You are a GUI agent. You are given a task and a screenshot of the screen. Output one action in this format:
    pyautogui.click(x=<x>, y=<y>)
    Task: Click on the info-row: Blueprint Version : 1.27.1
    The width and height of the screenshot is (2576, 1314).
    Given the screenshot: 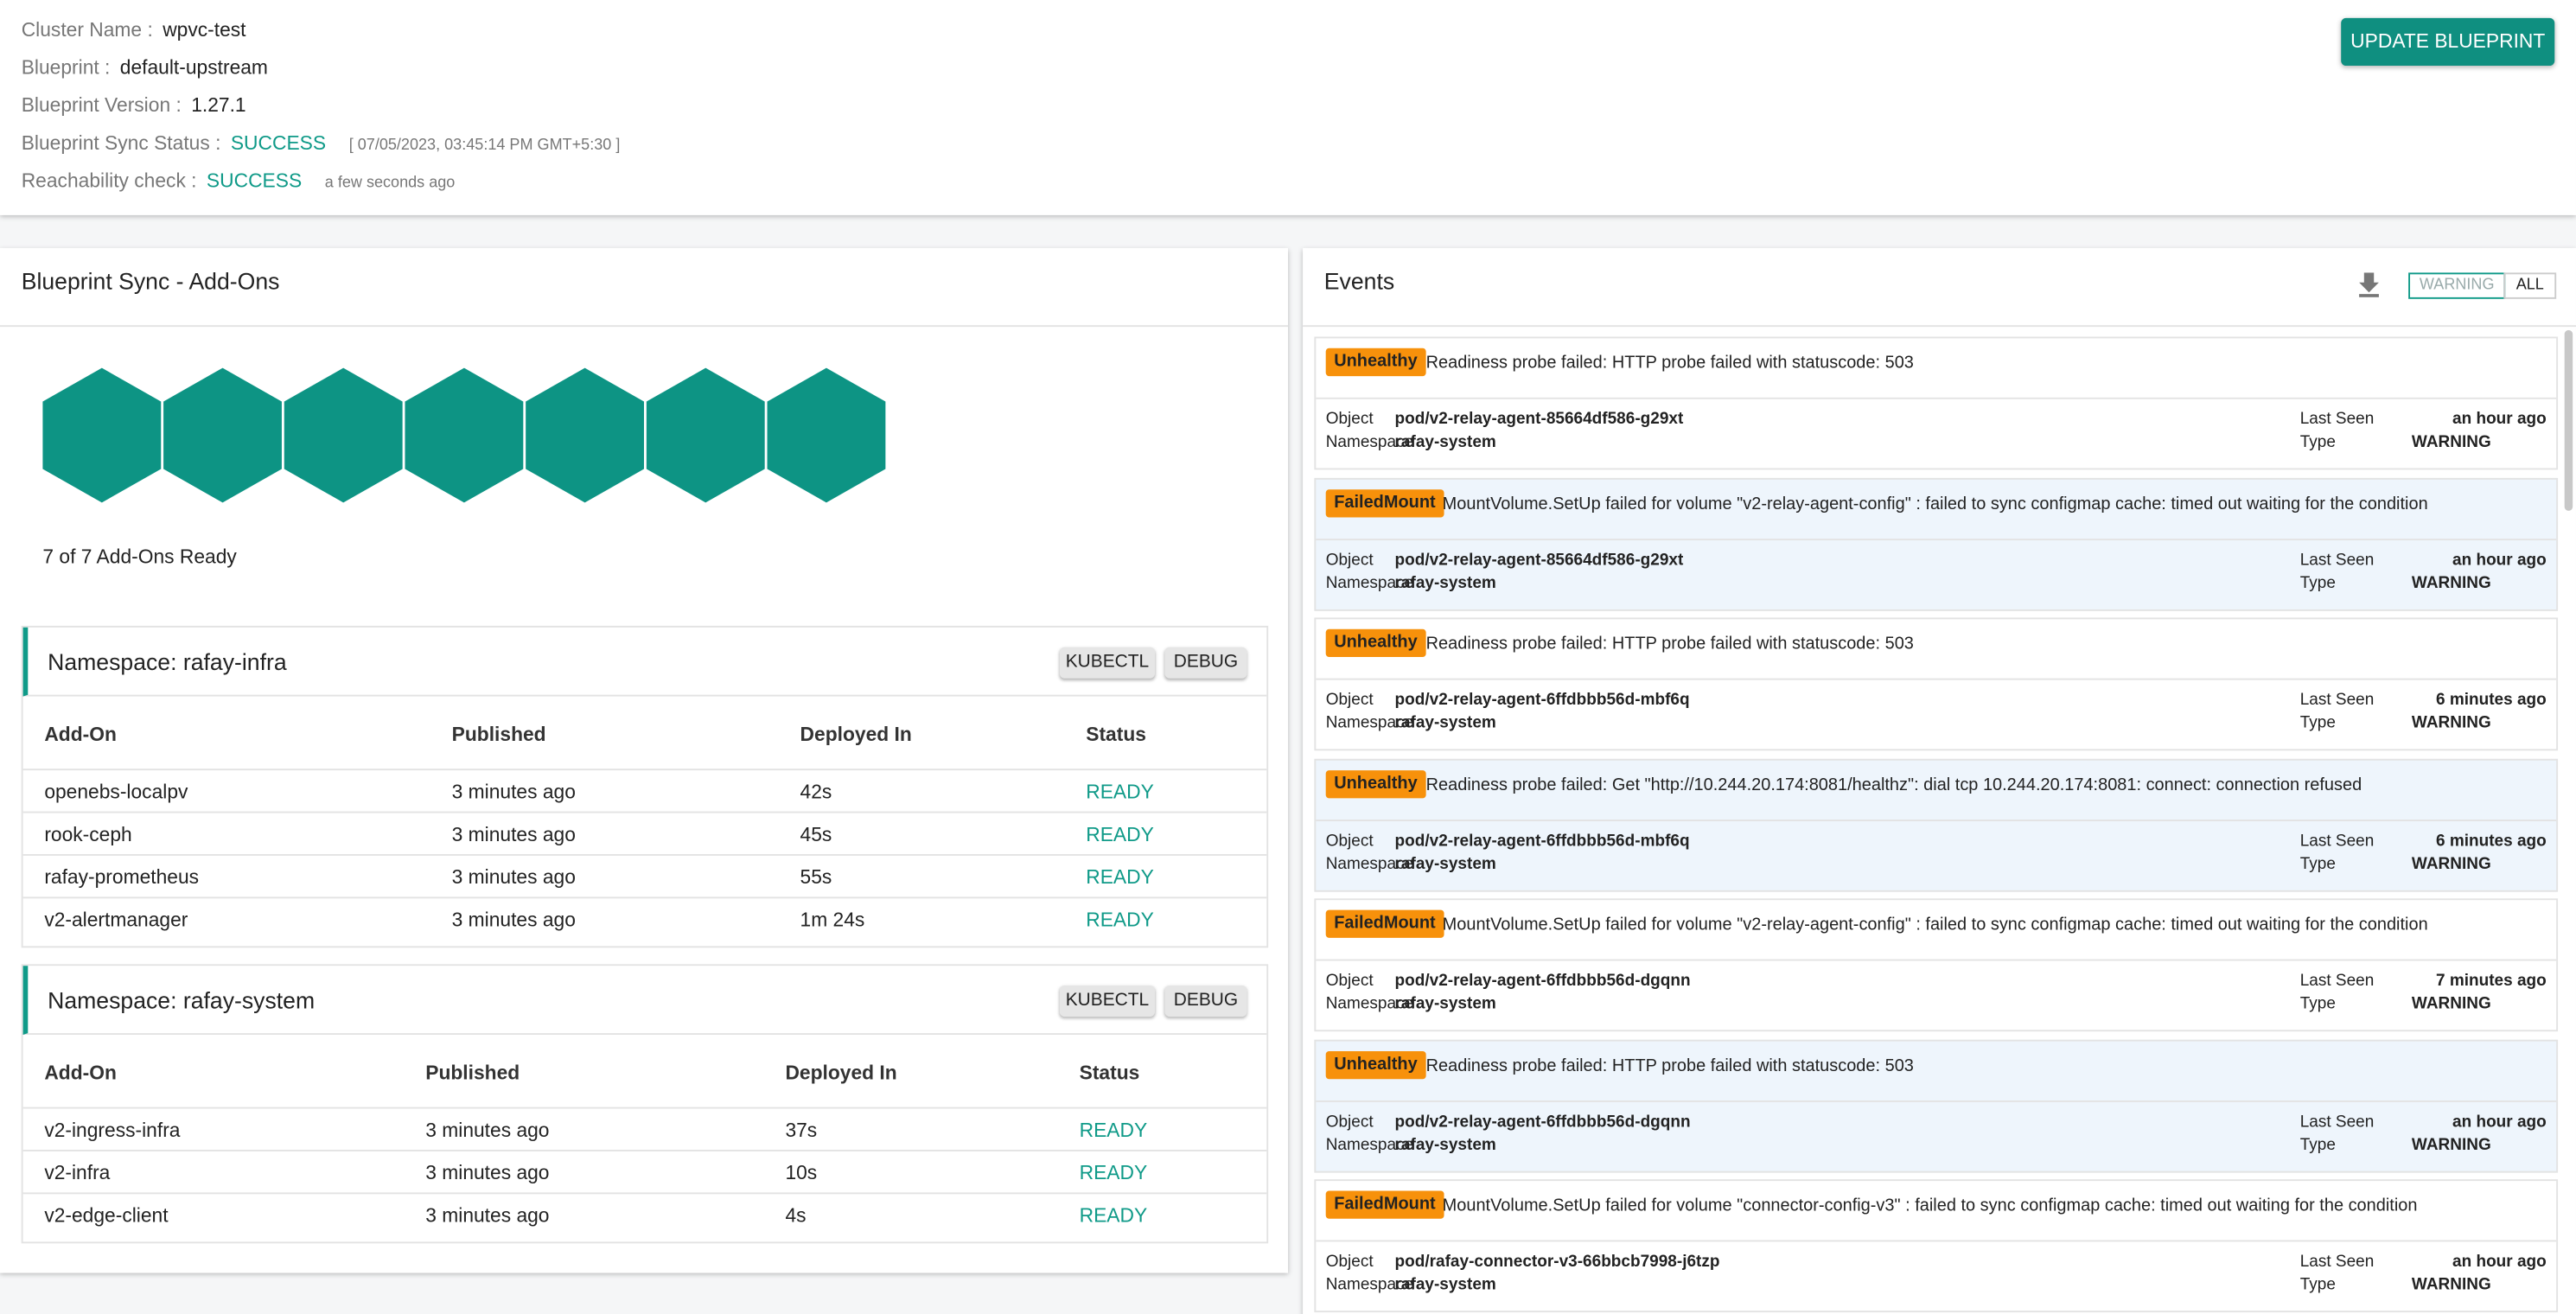 What is the action you would take?
    pyautogui.click(x=134, y=105)
    